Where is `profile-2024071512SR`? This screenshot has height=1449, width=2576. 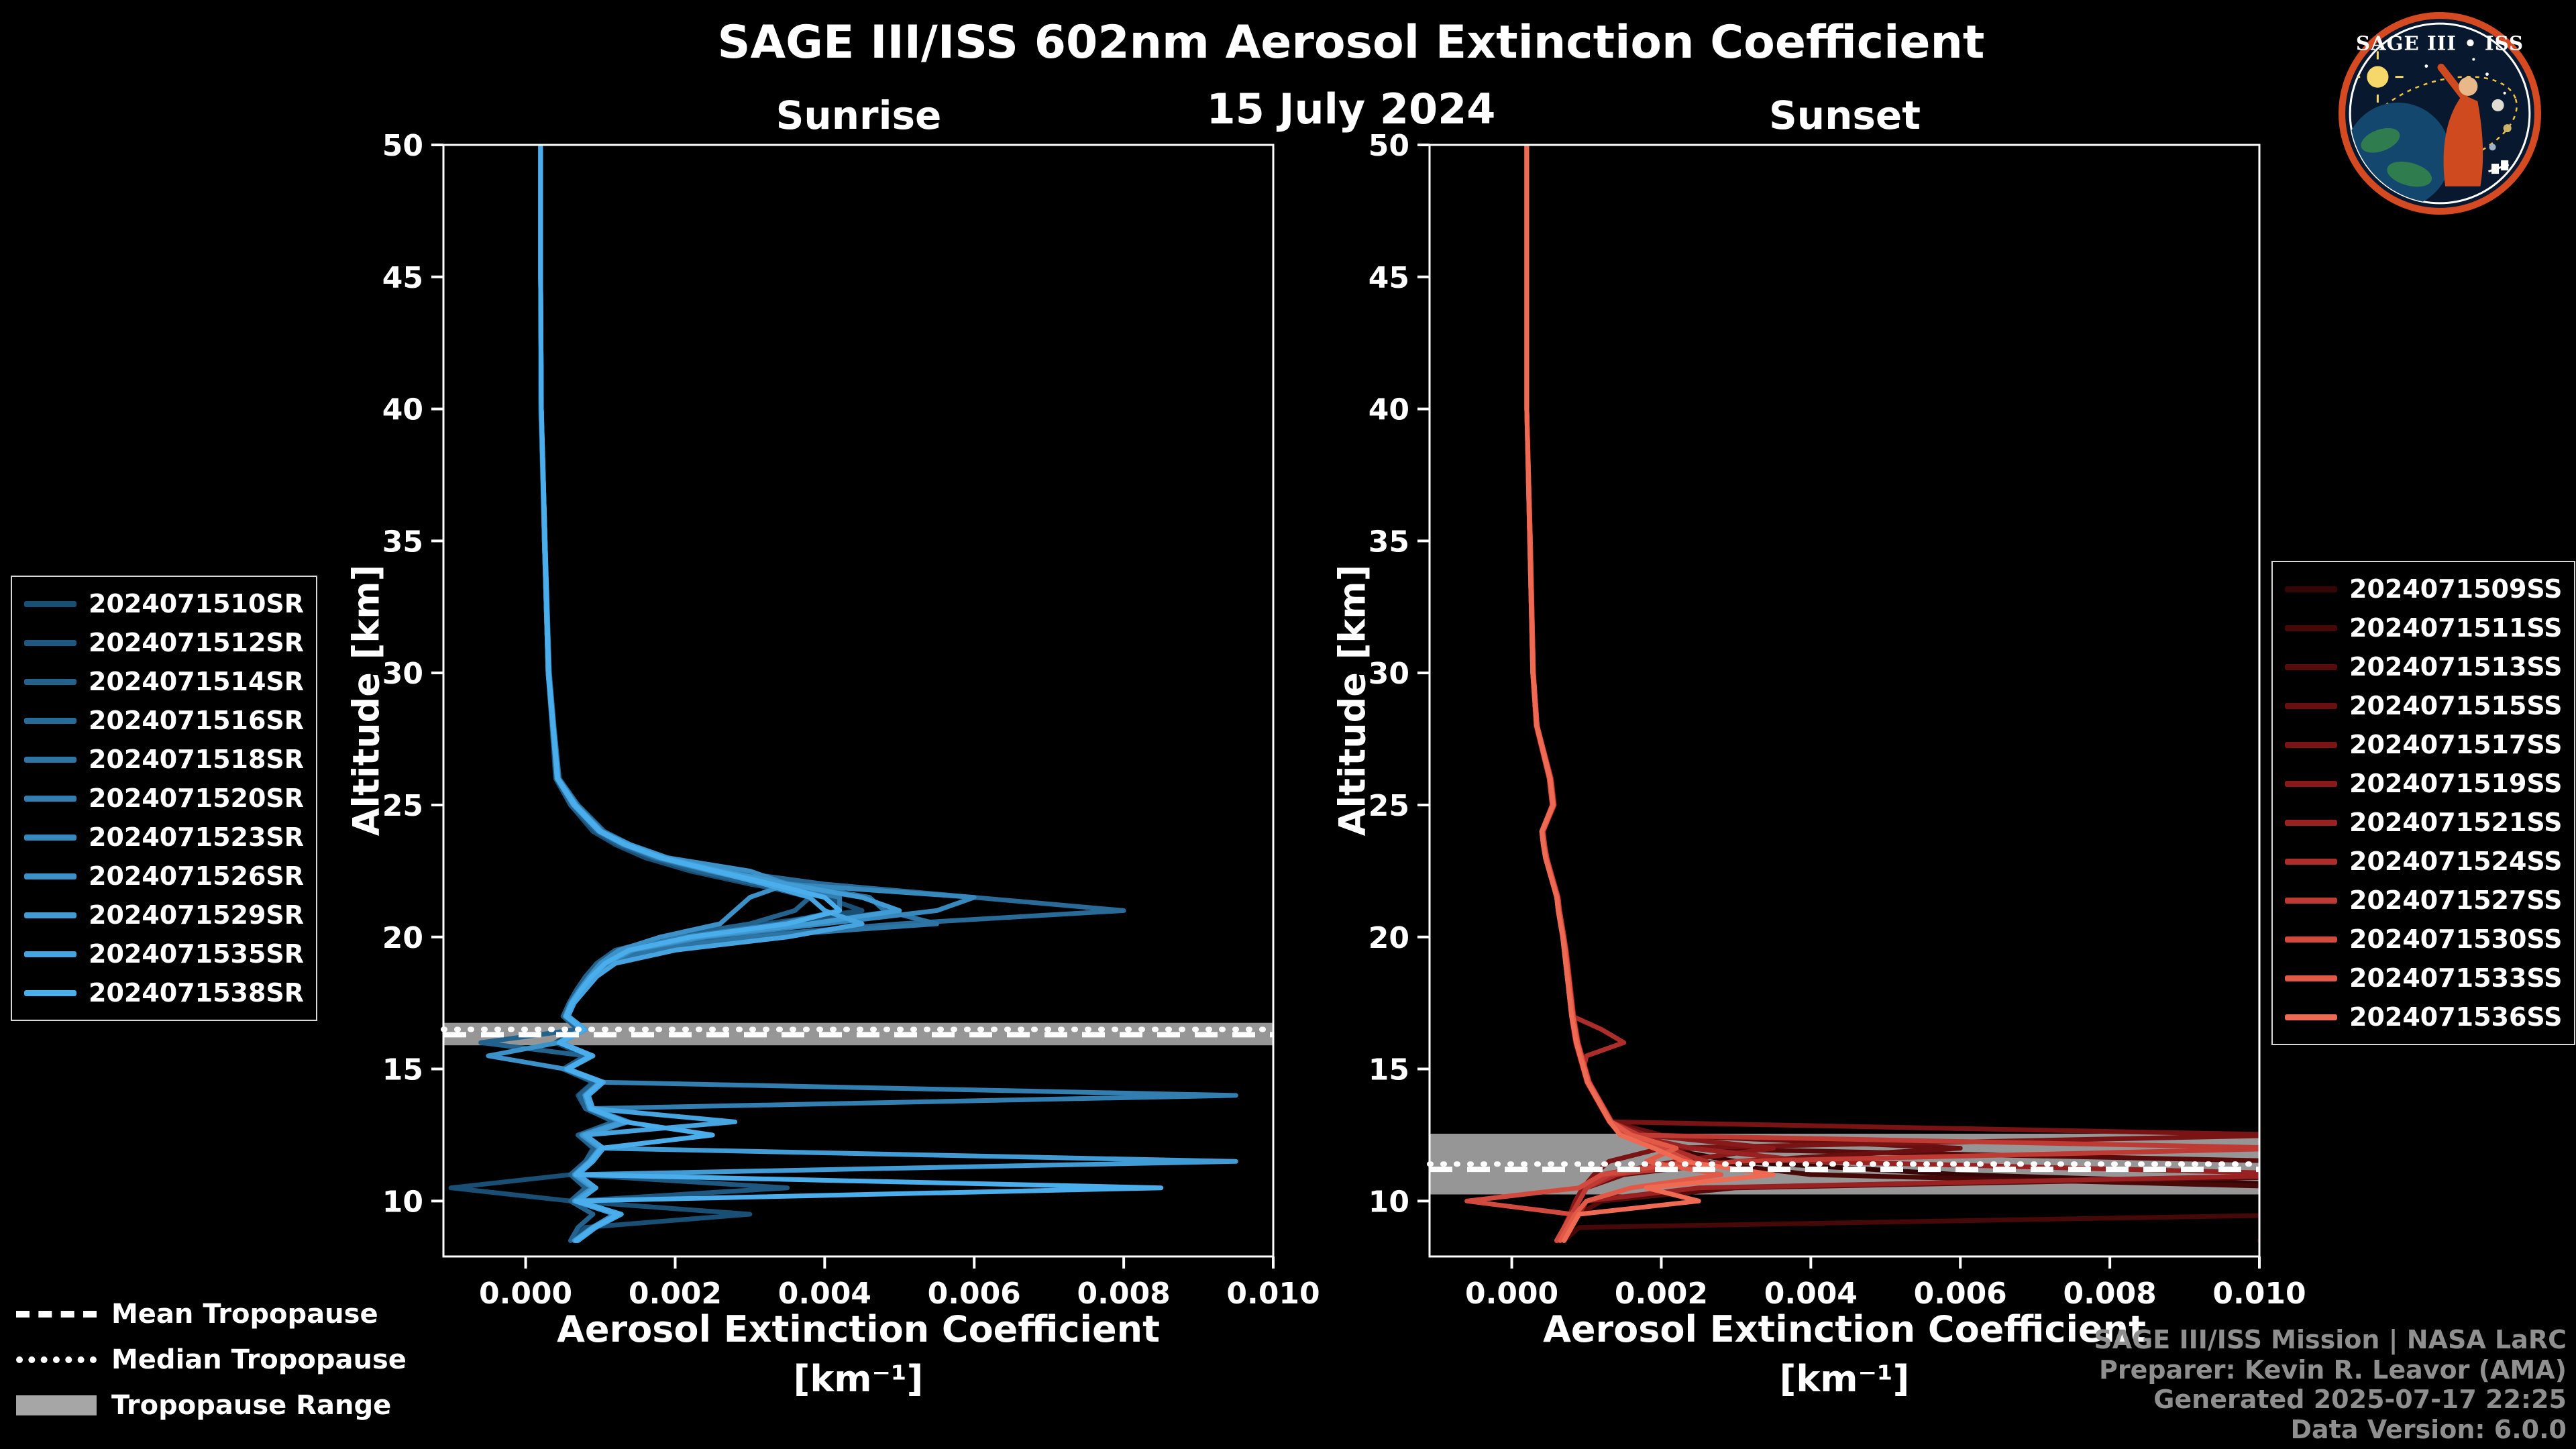
profile-2024071512SR is located at coordinates (720, 694).